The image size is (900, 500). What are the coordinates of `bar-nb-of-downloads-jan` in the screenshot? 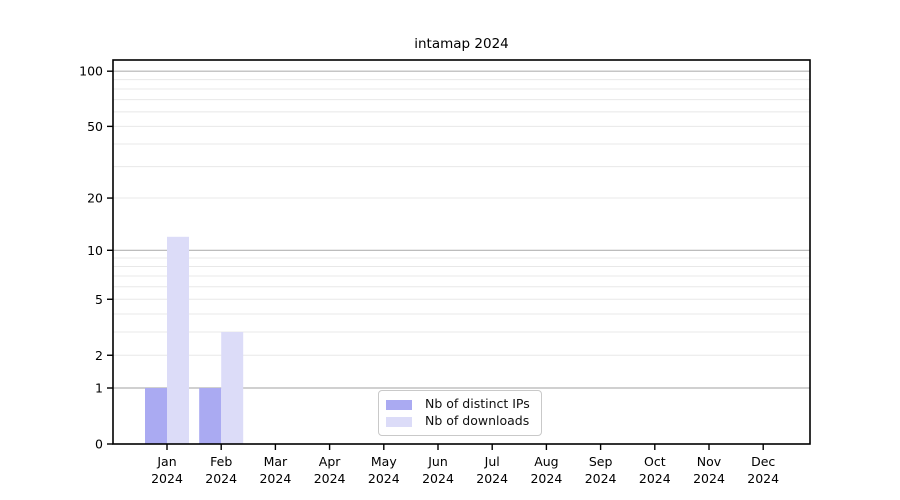 It's located at (178, 340).